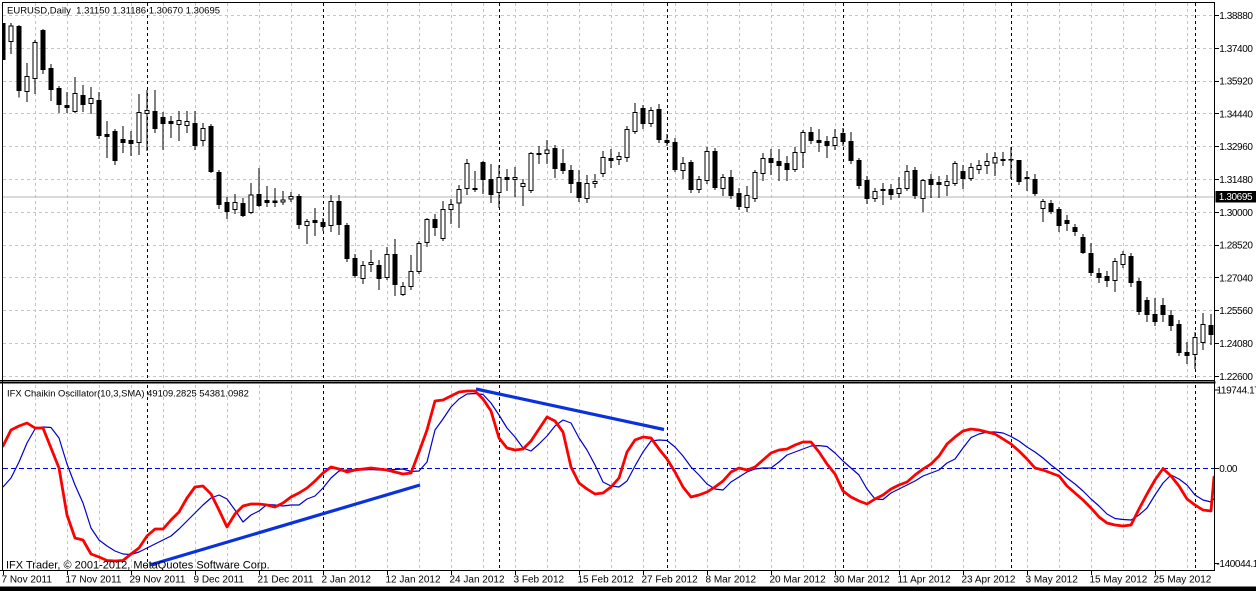  Describe the element at coordinates (1236, 147) in the screenshot. I see `svg-text: 1.32960` at that location.